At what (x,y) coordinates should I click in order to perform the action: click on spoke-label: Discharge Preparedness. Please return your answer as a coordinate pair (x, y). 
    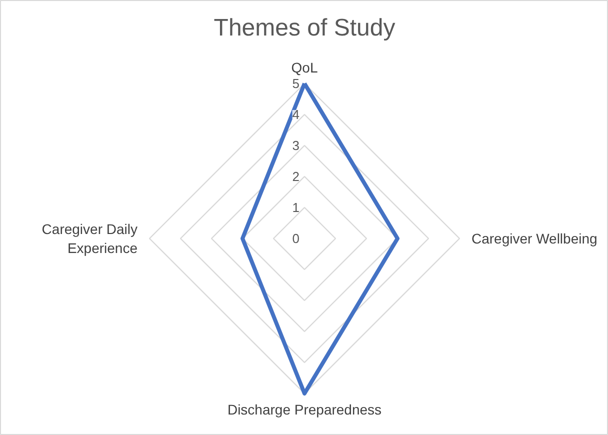
    Looking at the image, I should click on (304, 410).